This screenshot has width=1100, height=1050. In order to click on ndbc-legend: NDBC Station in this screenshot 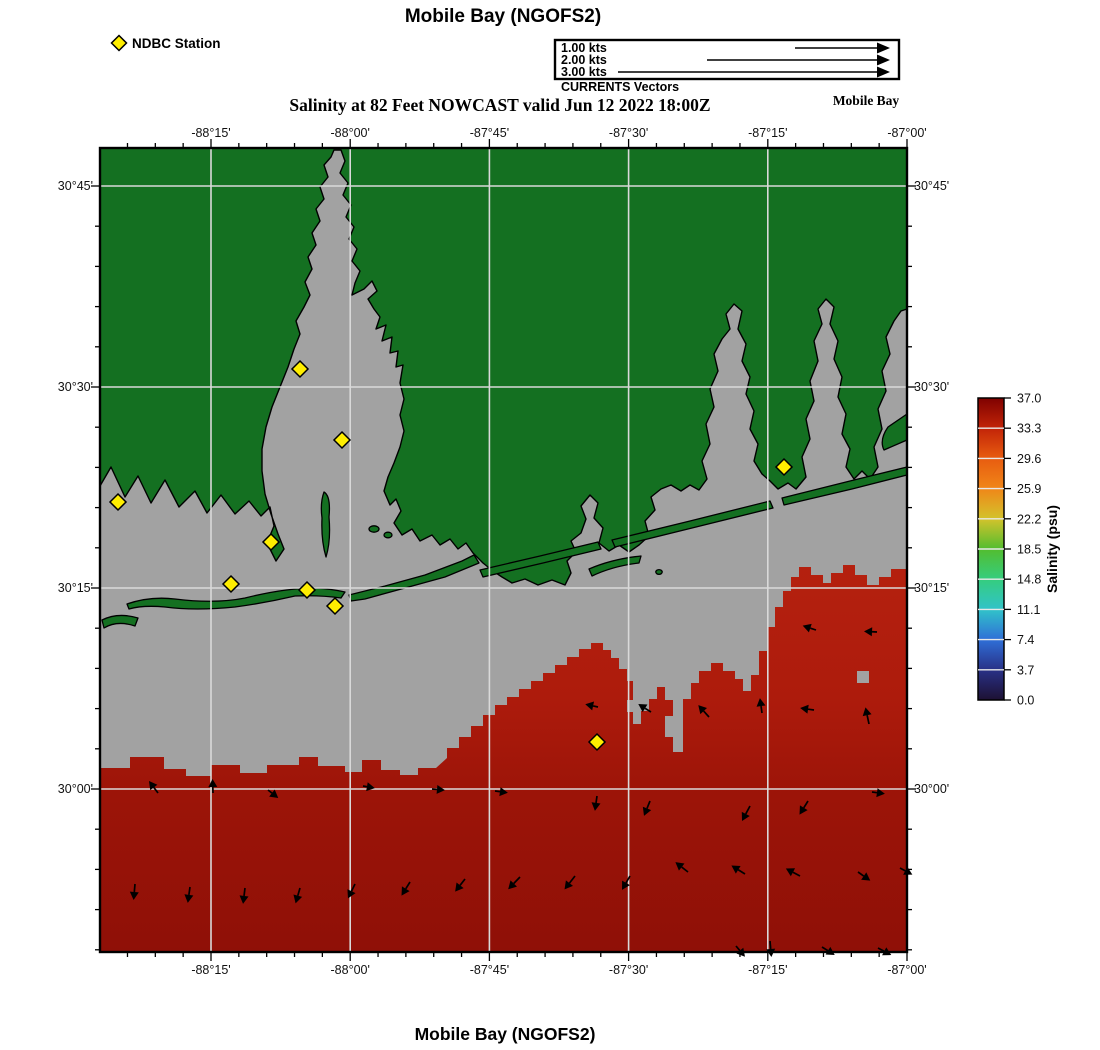, I will do `click(165, 43)`.